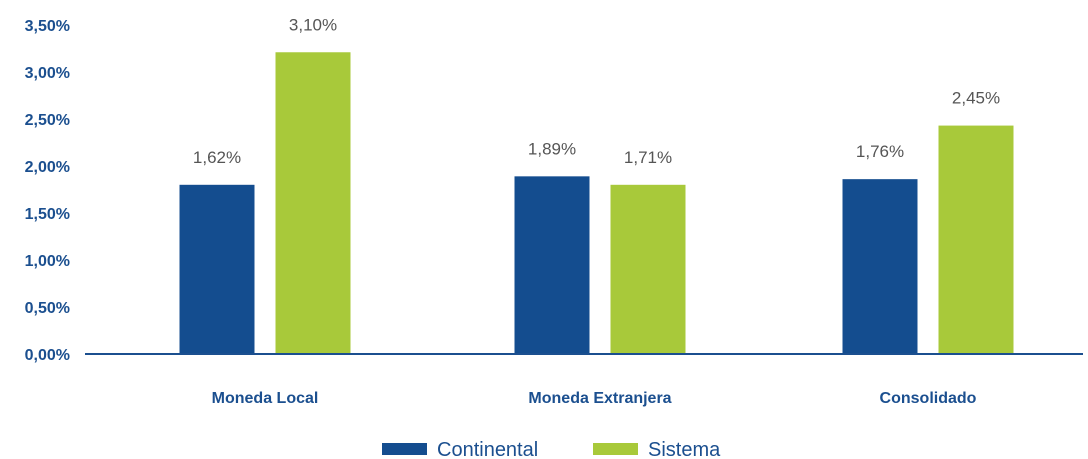 This screenshot has width=1088, height=459. I want to click on y-axis-ticks: 0,00% 0,50% 1,00% 1,50% 2,00% 2,50% 3,00% 3,50%, so click(47, 191).